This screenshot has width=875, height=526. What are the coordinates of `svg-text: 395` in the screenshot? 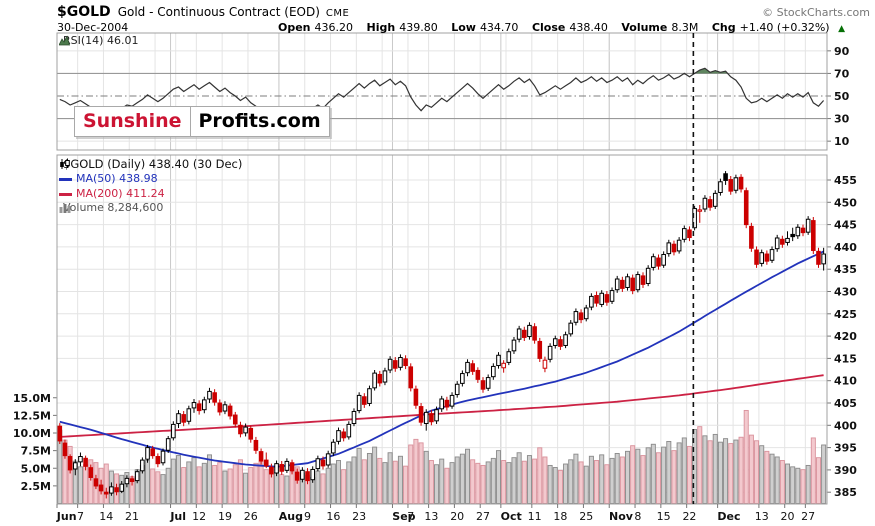 It's located at (845, 448).